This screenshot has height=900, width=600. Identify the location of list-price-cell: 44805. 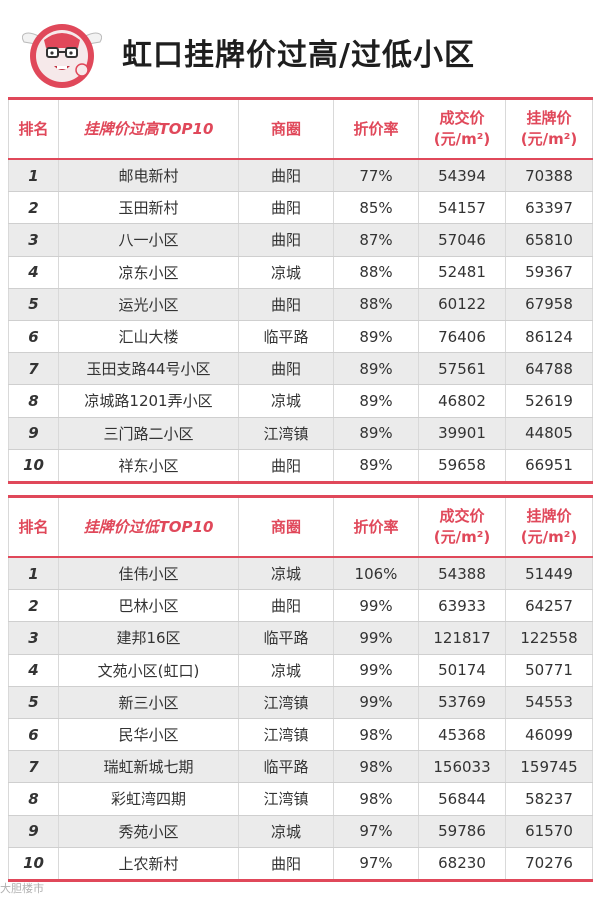
(549, 433).